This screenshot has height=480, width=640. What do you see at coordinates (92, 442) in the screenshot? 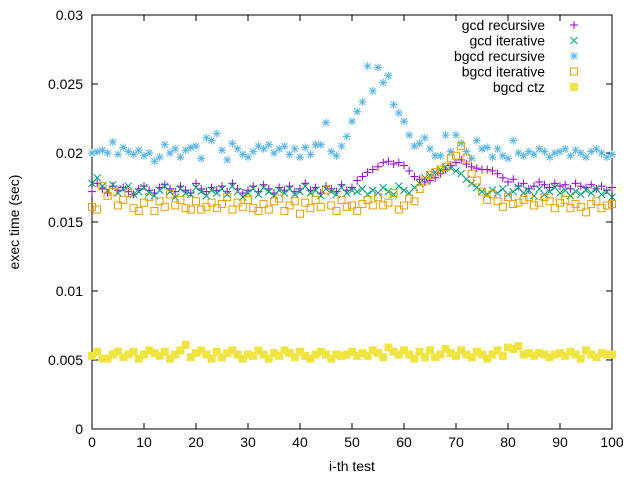
I see `x-tick-label: 0` at bounding box center [92, 442].